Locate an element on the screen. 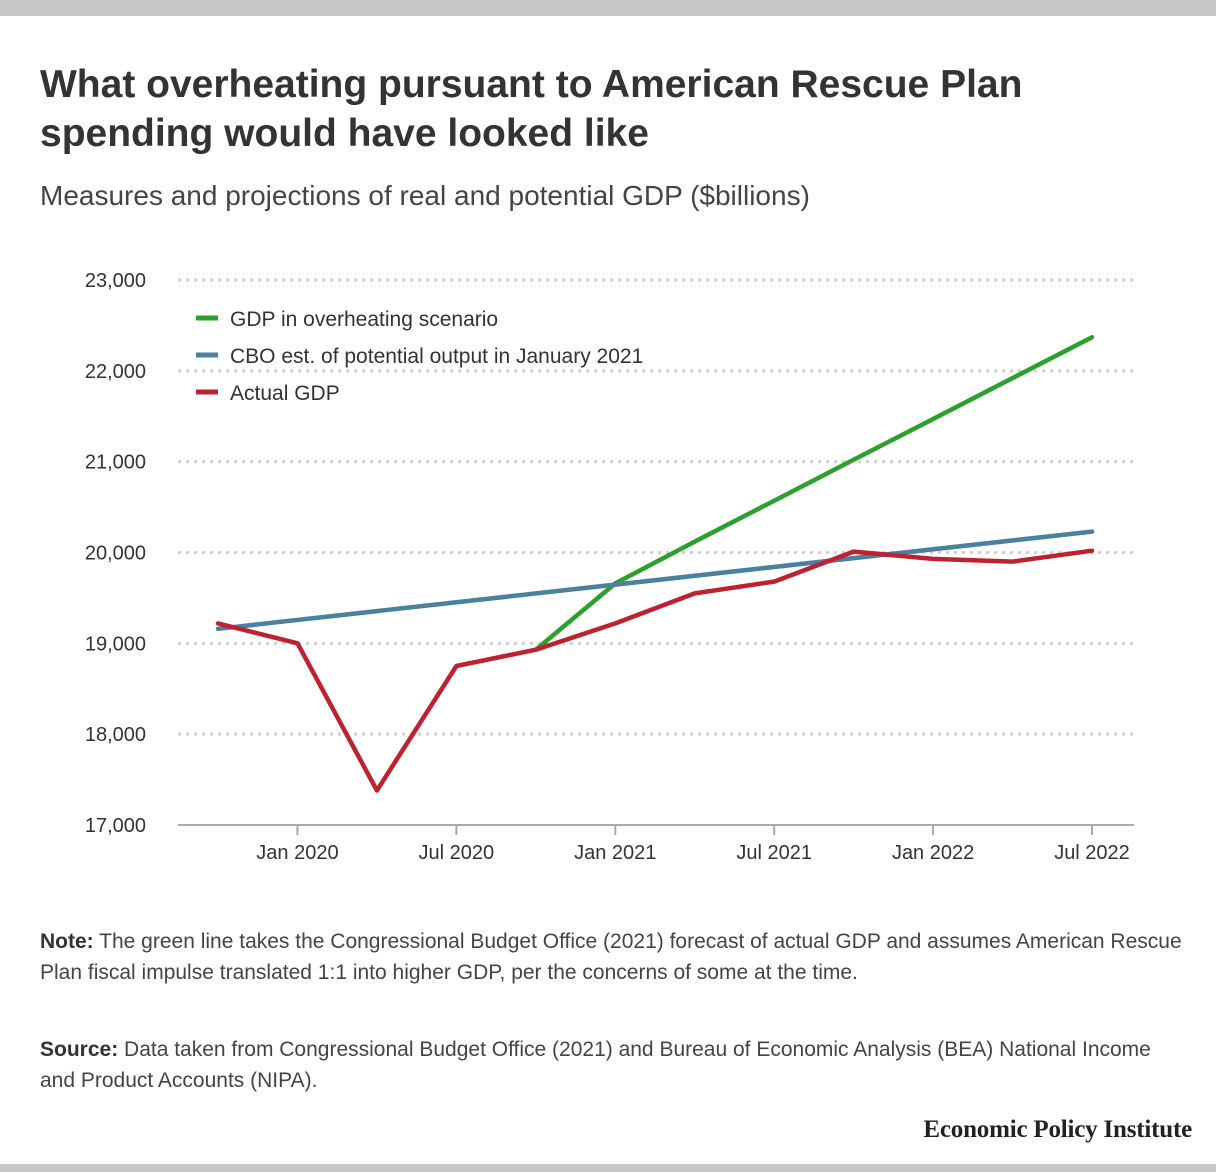 The height and width of the screenshot is (1172, 1216). x-tick-label: Jul 2021 is located at coordinates (774, 853).